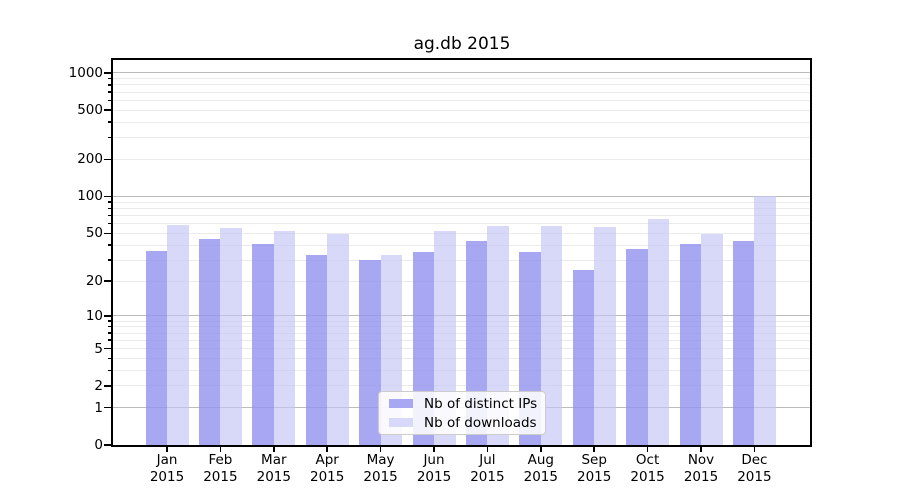 The height and width of the screenshot is (500, 900). What do you see at coordinates (401, 403) in the screenshot?
I see `legend-swatch-distinct-ips` at bounding box center [401, 403].